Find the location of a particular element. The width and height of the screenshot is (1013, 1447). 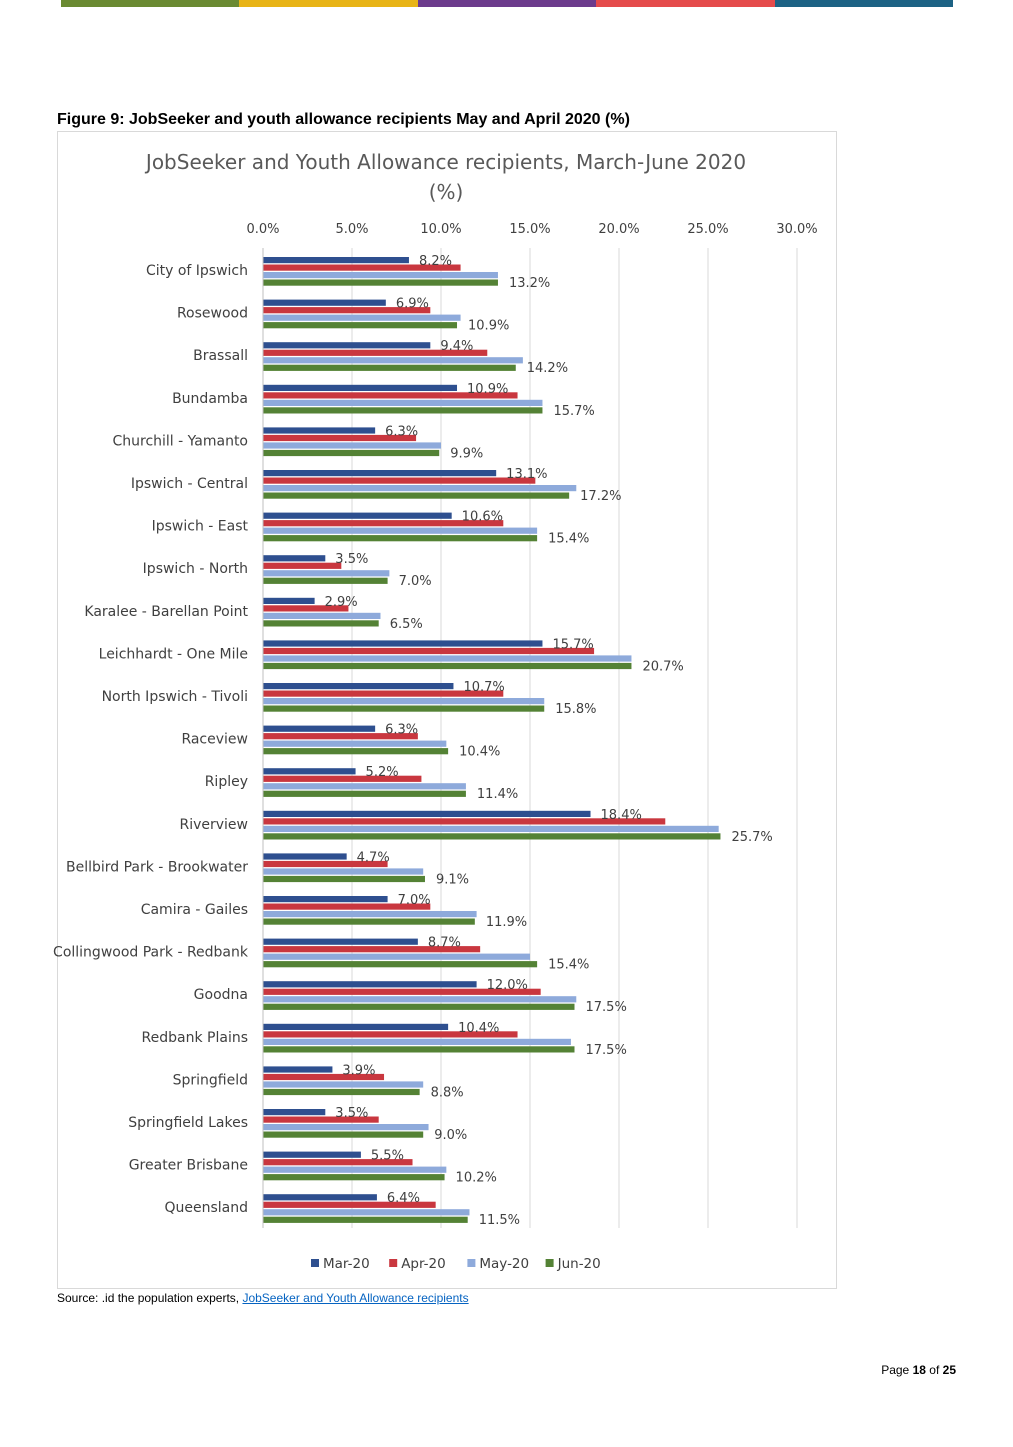

data-label-mar: 8.7% is located at coordinates (444, 943).